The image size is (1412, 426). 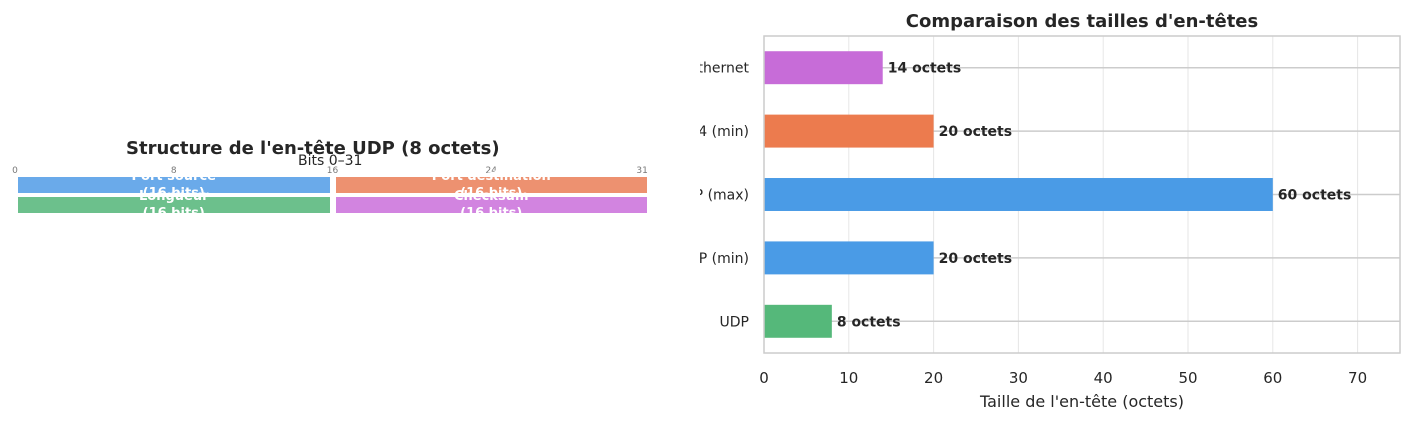 I want to click on bar-chart-title: Comparaison des tailles d'en-têtes, so click(x=1082, y=21).